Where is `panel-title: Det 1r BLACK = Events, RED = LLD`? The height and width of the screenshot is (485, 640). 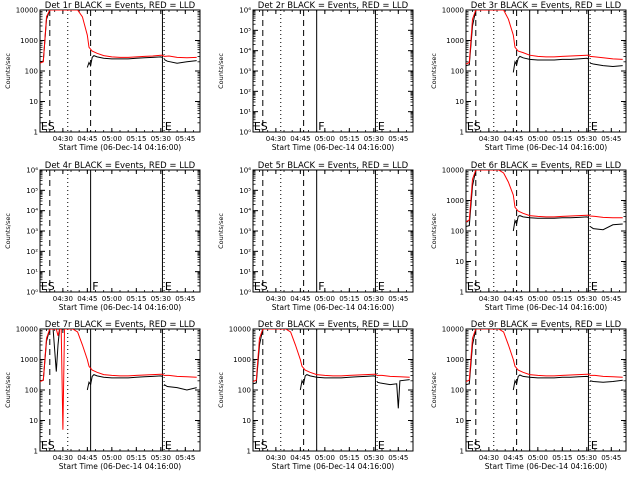
panel-title: Det 1r BLACK = Events, RED = LLD is located at coordinates (120, 6).